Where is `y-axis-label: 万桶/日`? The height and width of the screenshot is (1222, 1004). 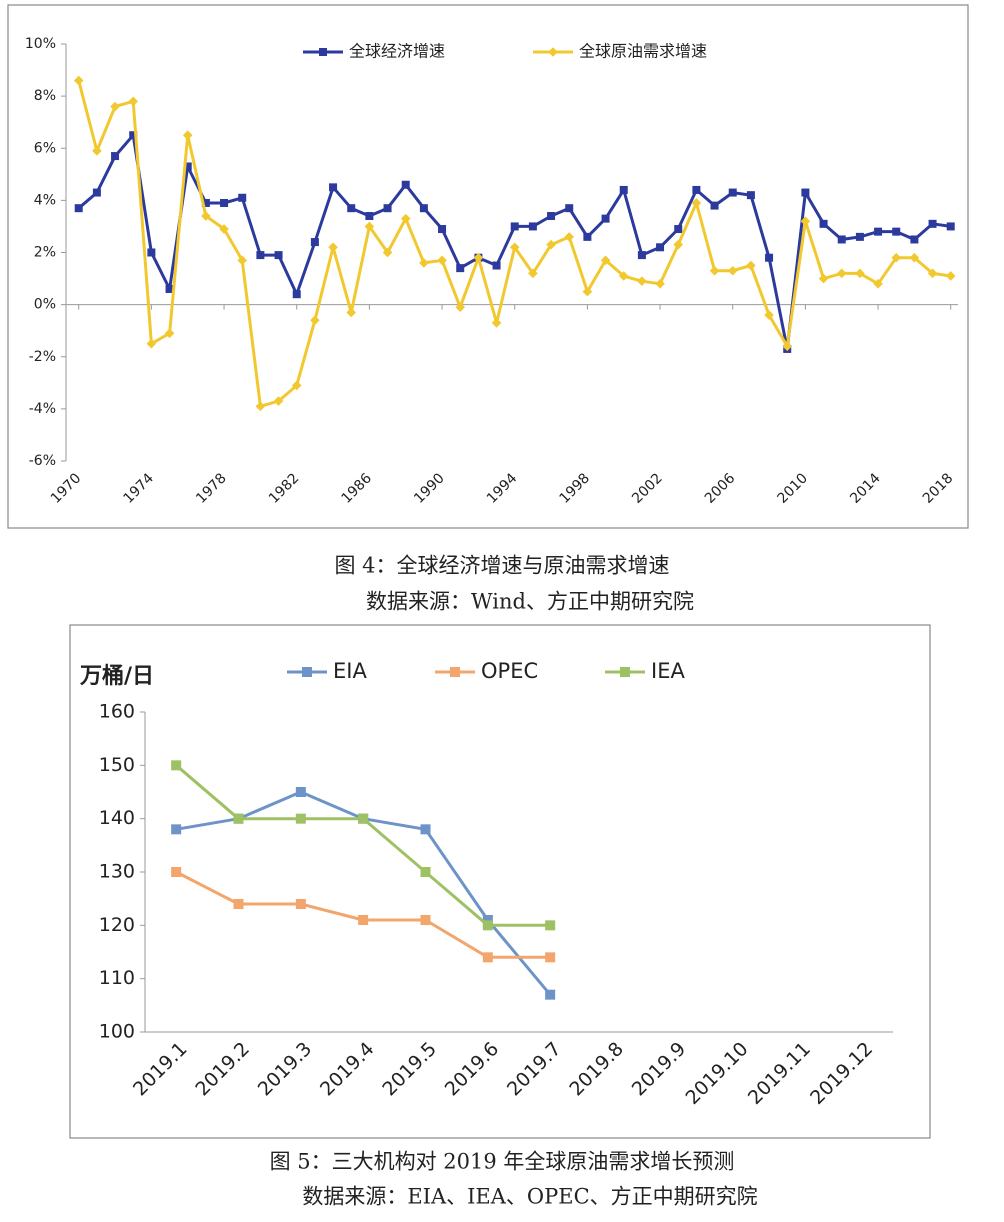 y-axis-label: 万桶/日 is located at coordinates (116, 676).